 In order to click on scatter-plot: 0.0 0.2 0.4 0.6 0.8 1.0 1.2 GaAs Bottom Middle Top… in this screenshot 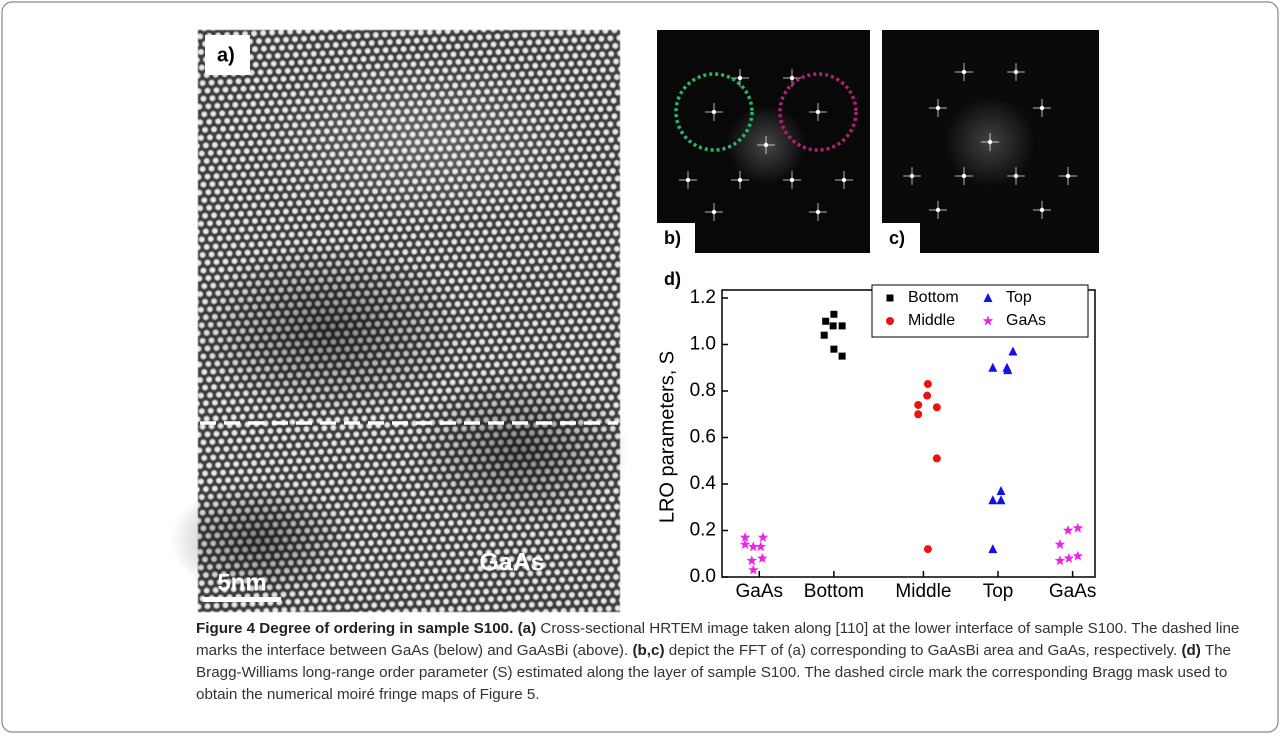, I will do `click(893, 443)`.